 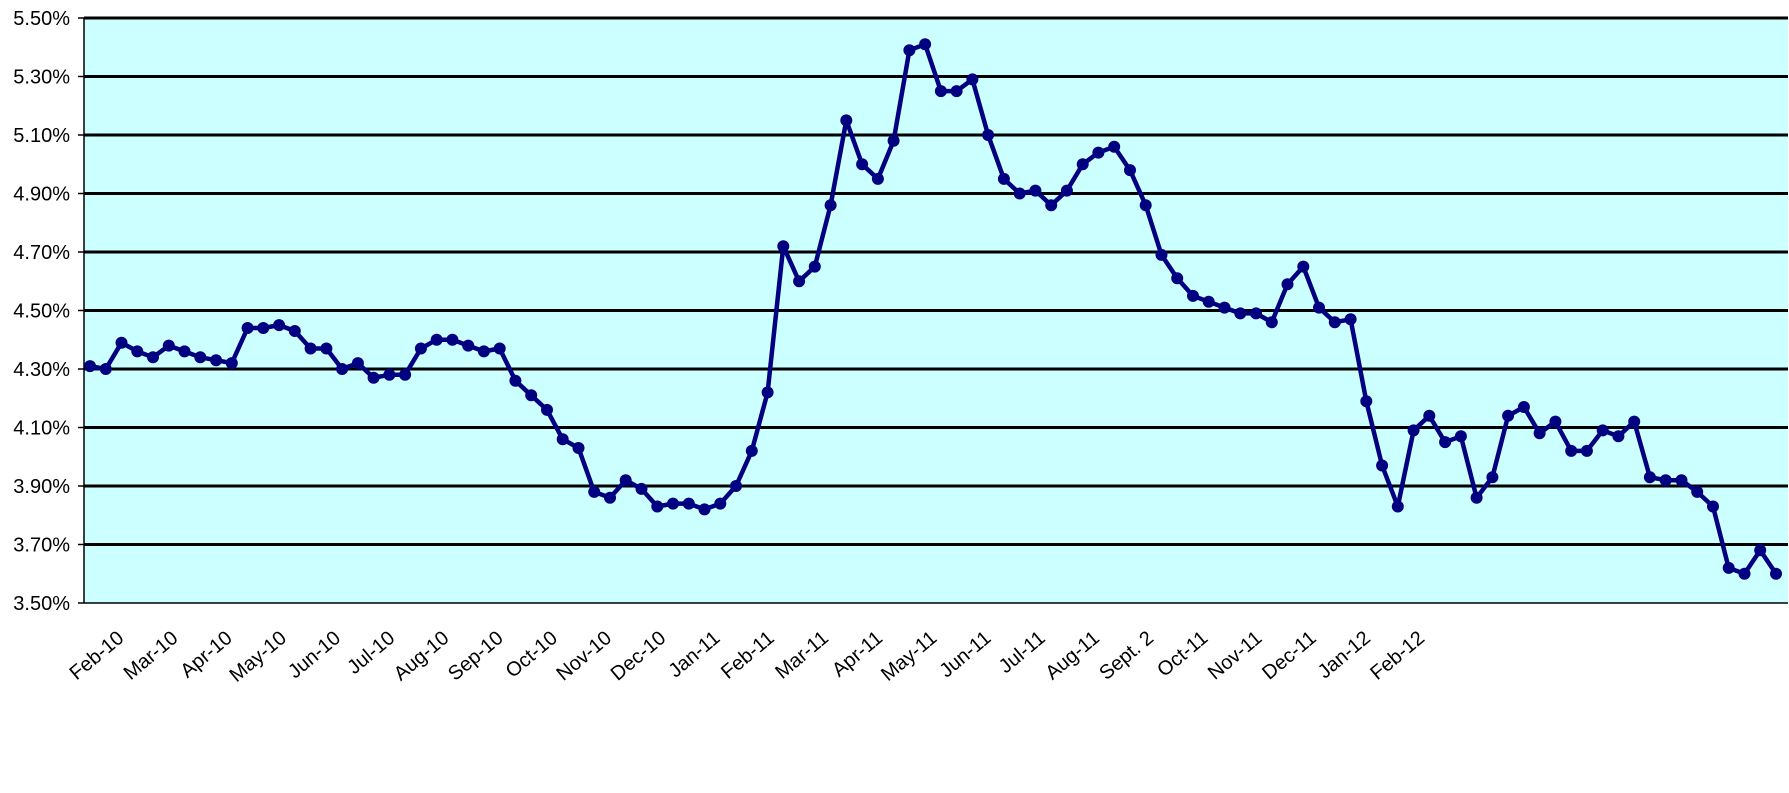 I want to click on x-tick-label: Feb-12, so click(x=1397, y=656).